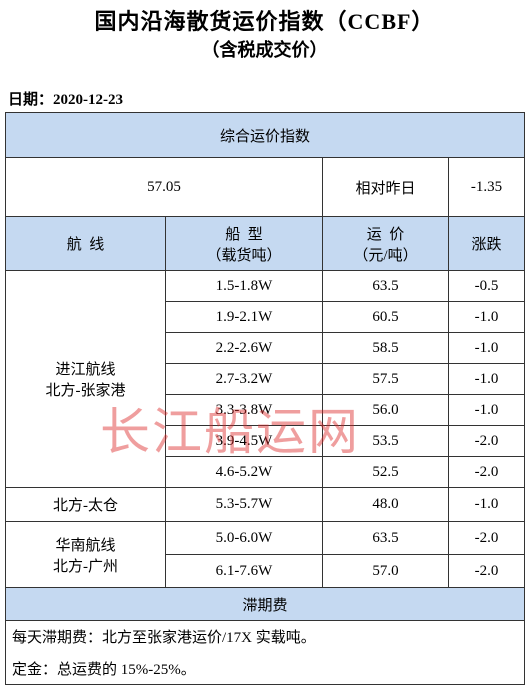 This screenshot has width=529, height=686. What do you see at coordinates (244, 571) in the screenshot?
I see `ship-size: 6.1-7.6W` at bounding box center [244, 571].